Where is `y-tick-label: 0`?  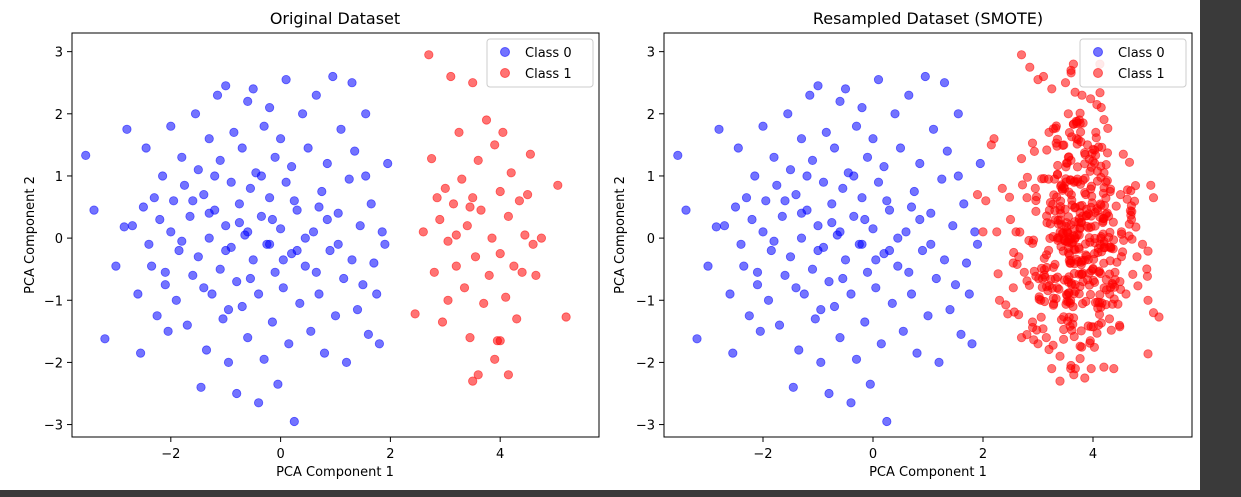 y-tick-label: 0 is located at coordinates (59, 239).